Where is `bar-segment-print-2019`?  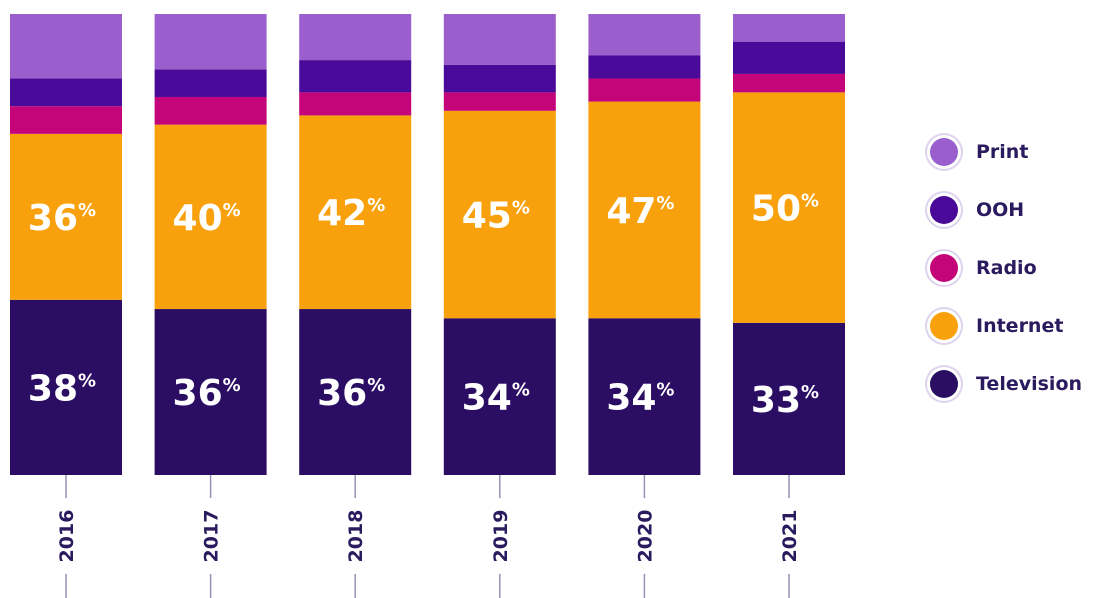 bar-segment-print-2019 is located at coordinates (499, 39).